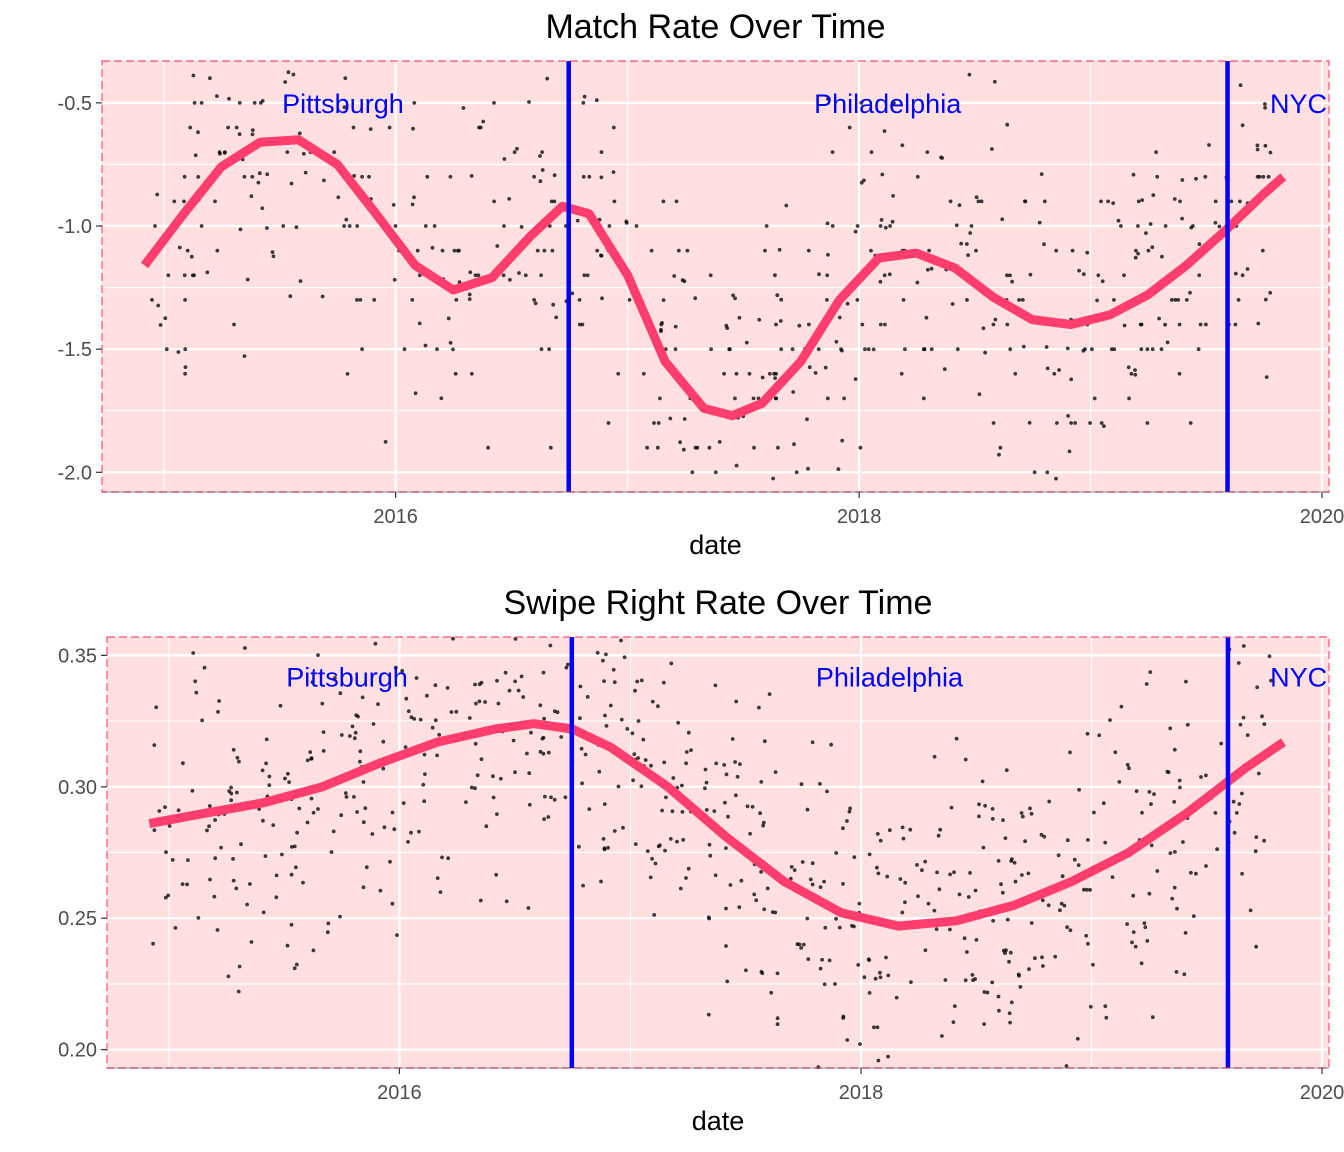 The image size is (1344, 1152). What do you see at coordinates (395, 517) in the screenshot?
I see `x-tick-label: 2016` at bounding box center [395, 517].